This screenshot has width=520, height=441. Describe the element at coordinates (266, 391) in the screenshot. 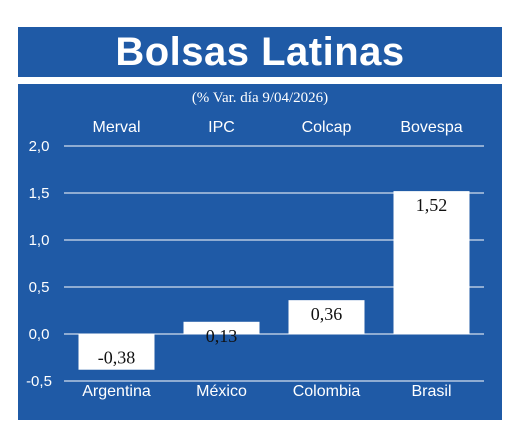

I see `category-labels: Argentina México Colombia Brasil` at that location.